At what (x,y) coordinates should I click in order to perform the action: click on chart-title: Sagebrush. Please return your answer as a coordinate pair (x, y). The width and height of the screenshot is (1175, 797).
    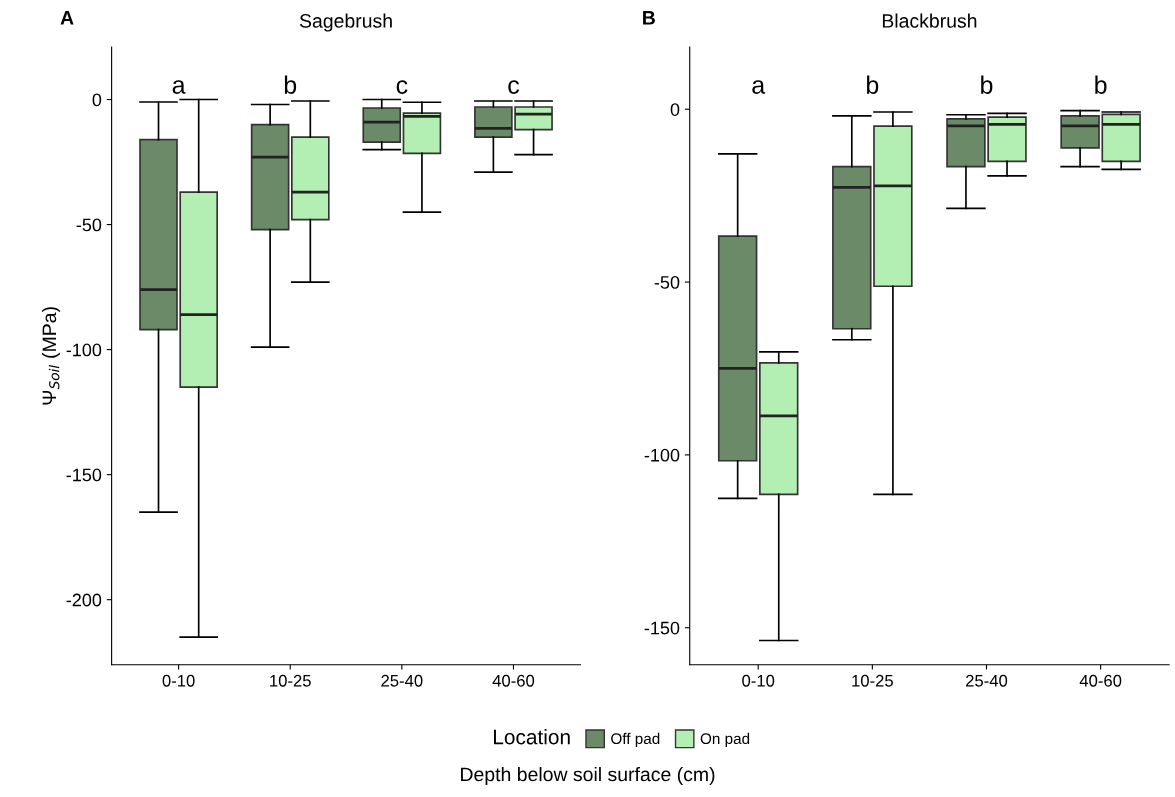
    Looking at the image, I should click on (345, 22).